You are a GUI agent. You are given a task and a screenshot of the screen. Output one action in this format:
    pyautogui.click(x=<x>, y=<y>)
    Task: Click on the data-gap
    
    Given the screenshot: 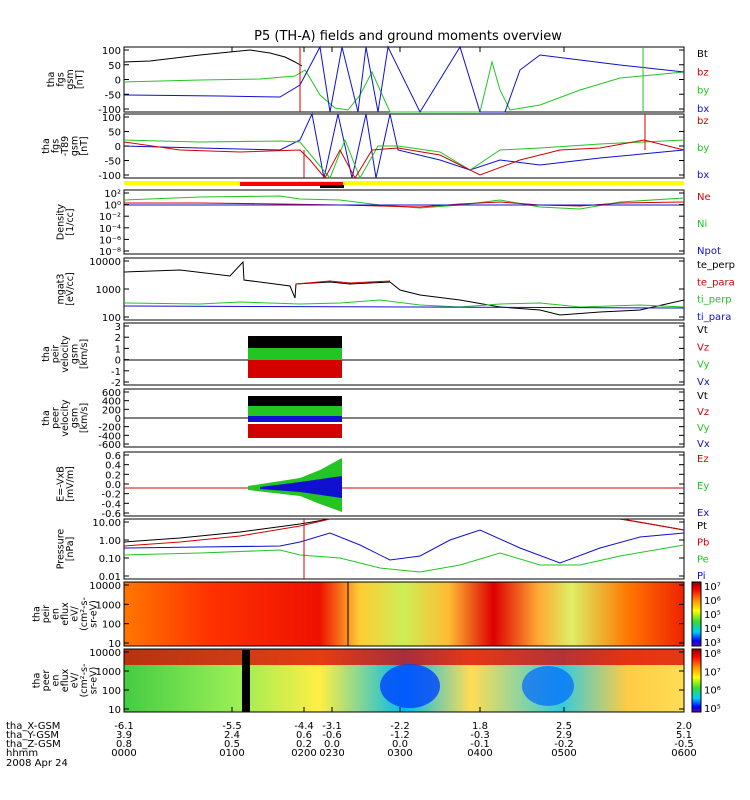 What is the action you would take?
    pyautogui.click(x=246, y=681)
    